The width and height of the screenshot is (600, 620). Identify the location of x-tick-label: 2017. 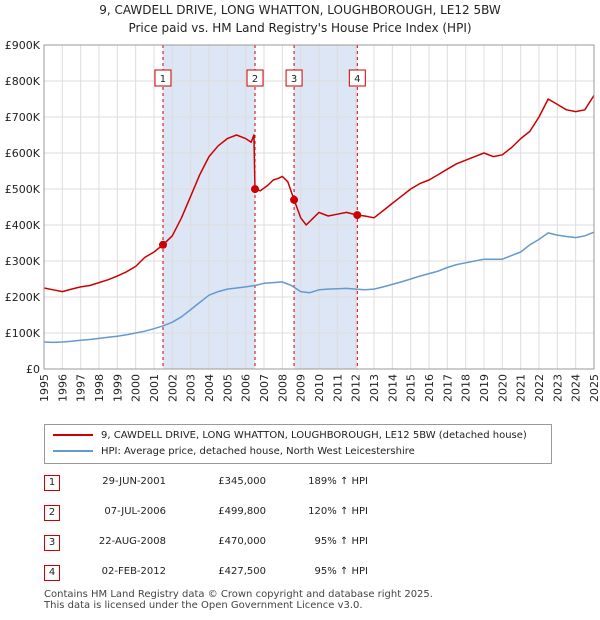
(447, 388).